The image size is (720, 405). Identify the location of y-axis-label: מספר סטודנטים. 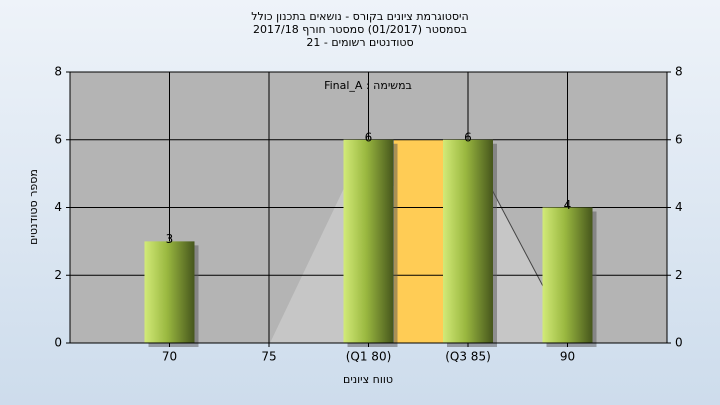
(33, 207).